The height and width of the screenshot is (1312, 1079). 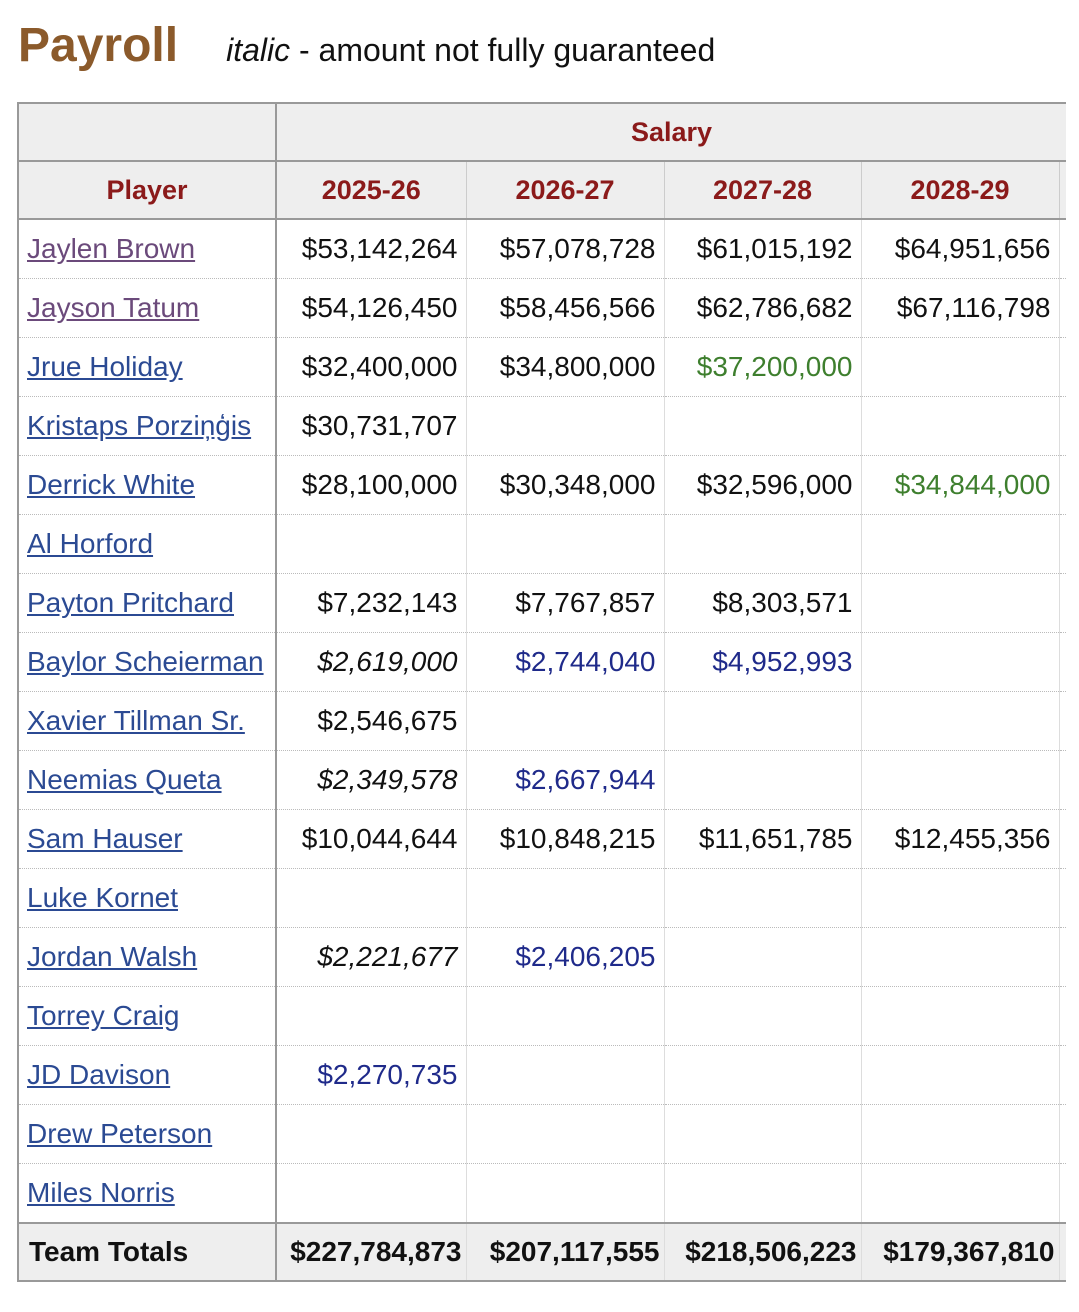 I want to click on player-cell: Derrick White, so click(x=147, y=485).